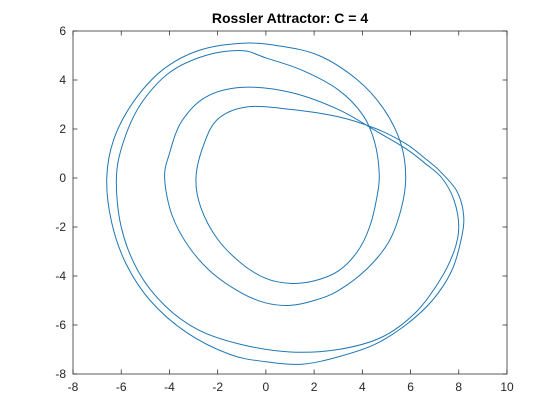 This screenshot has width=560, height=420. Describe the element at coordinates (62, 129) in the screenshot. I see `y-tick-label: 2` at that location.